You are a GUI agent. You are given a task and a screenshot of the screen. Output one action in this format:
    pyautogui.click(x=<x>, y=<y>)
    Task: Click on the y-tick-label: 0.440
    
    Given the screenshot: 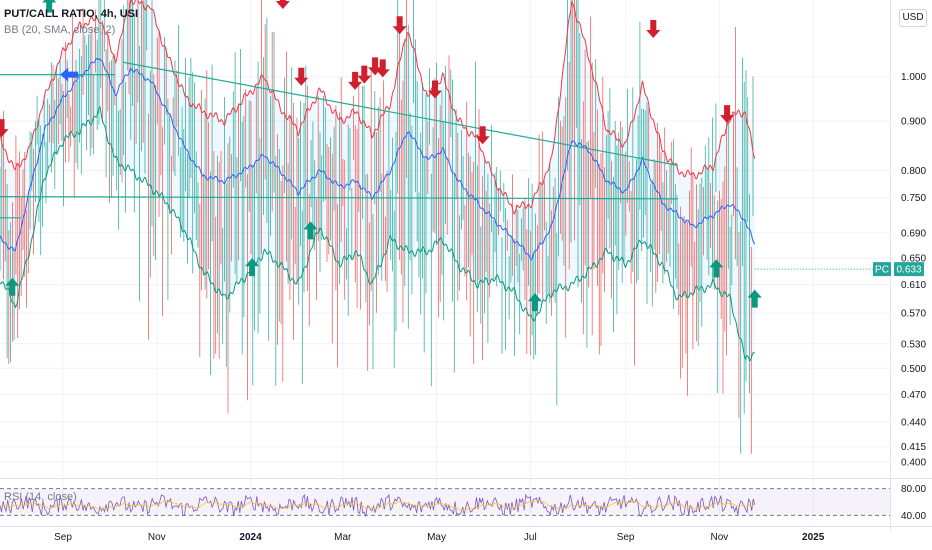 What is the action you would take?
    pyautogui.click(x=913, y=423)
    